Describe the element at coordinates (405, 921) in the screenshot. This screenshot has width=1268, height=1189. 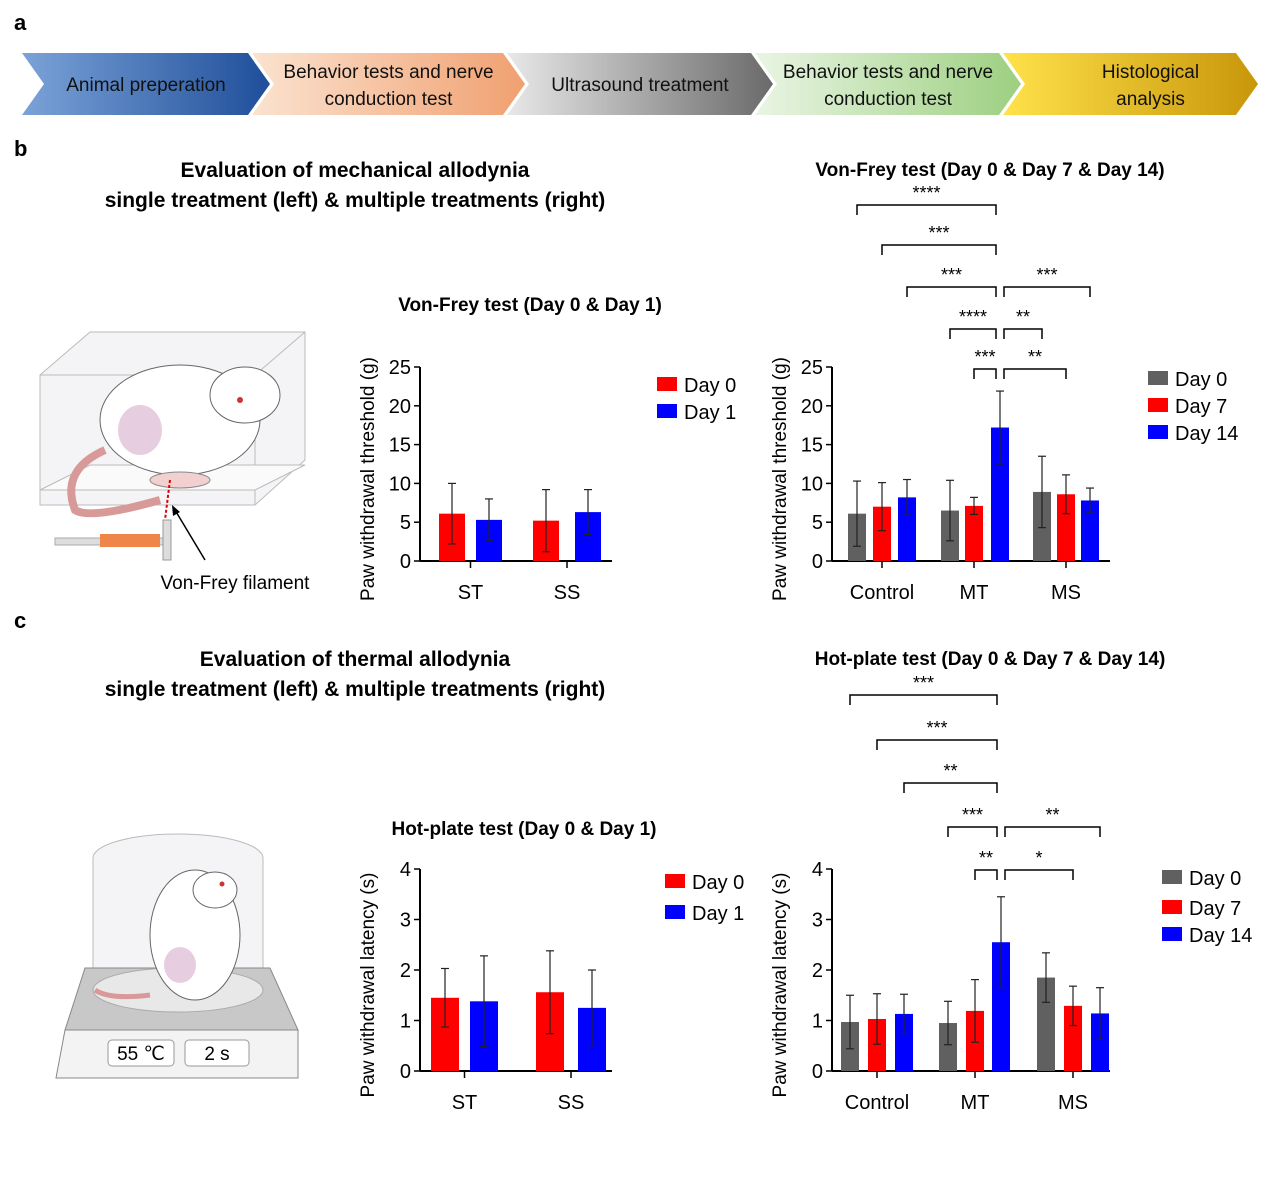
I see `y-tick-label: 3` at that location.